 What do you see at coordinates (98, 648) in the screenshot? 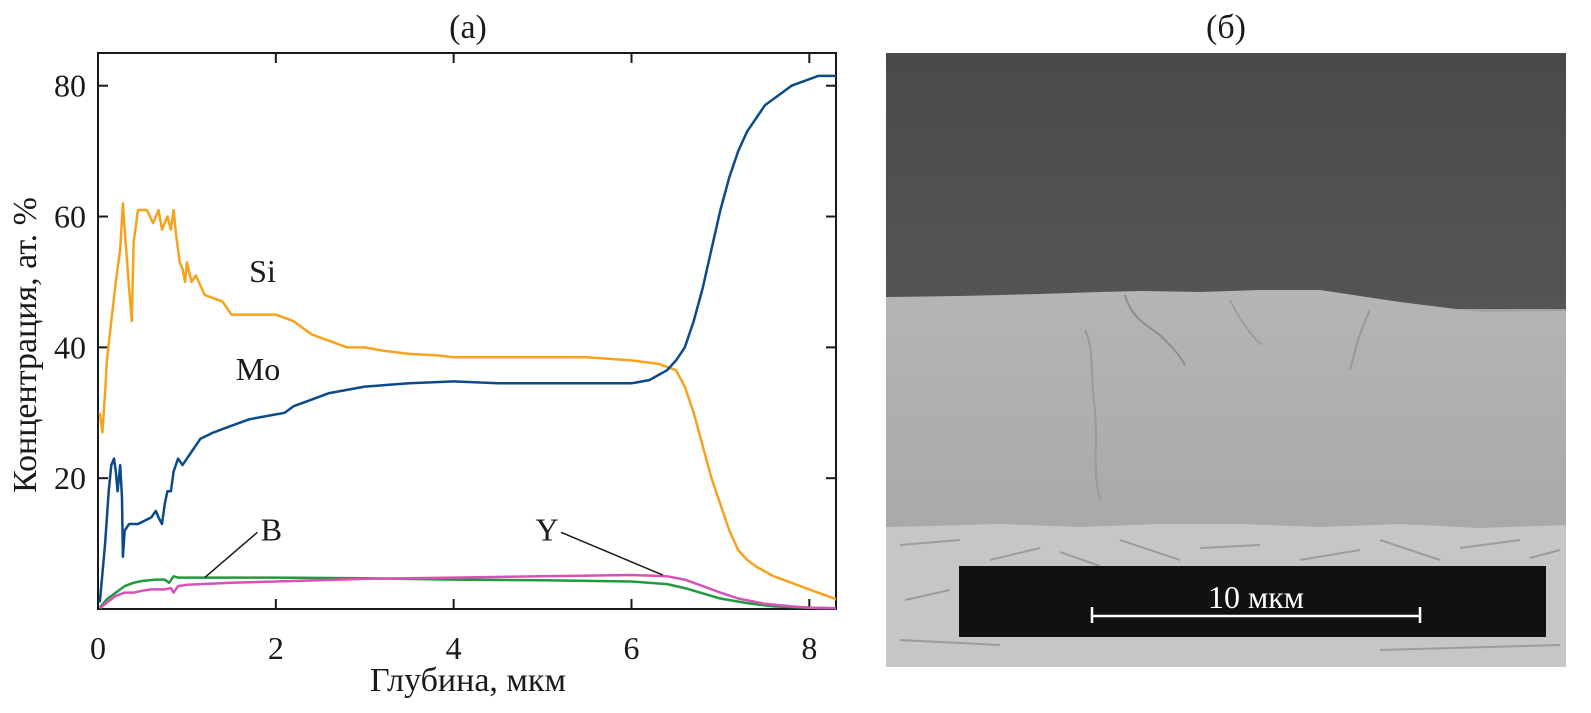
I see `x-tick-label: 0` at bounding box center [98, 648].